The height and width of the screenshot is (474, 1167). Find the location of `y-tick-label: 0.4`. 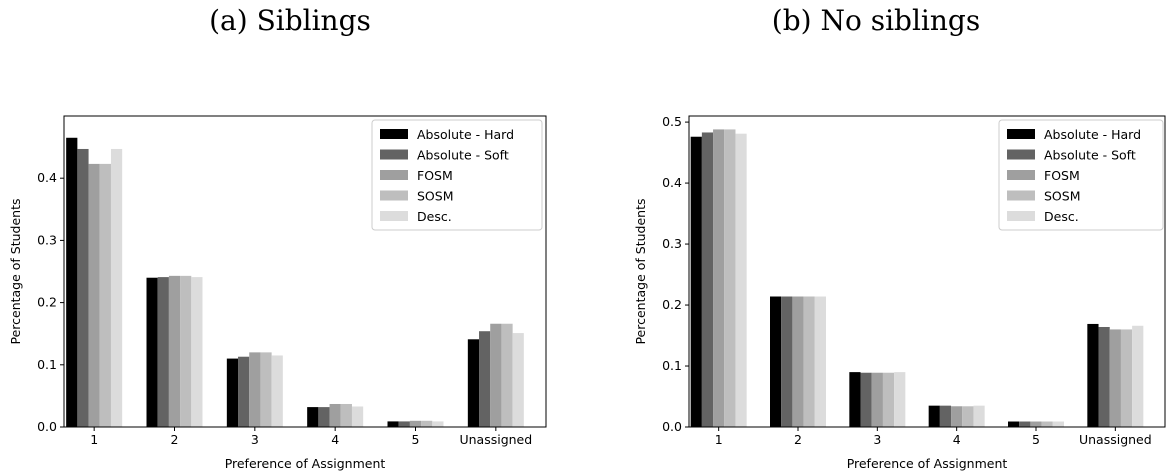

y-tick-label: 0.4 is located at coordinates (672, 182).